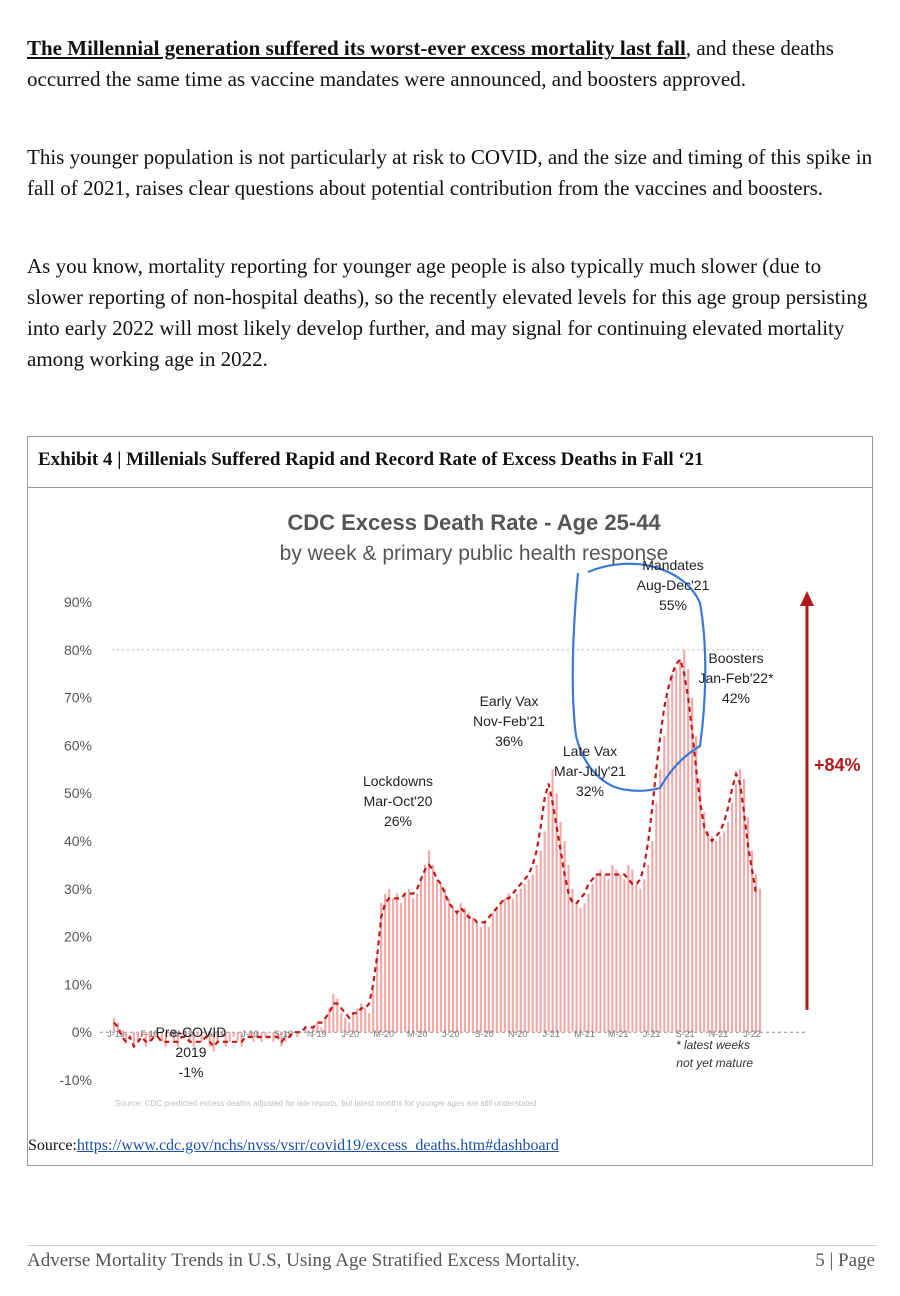  Describe the element at coordinates (75, 841) in the screenshot. I see `y-axis-ticks: 90% 80% 70% 60% 50% 40% 30% 20% 10% 0% -10%` at that location.